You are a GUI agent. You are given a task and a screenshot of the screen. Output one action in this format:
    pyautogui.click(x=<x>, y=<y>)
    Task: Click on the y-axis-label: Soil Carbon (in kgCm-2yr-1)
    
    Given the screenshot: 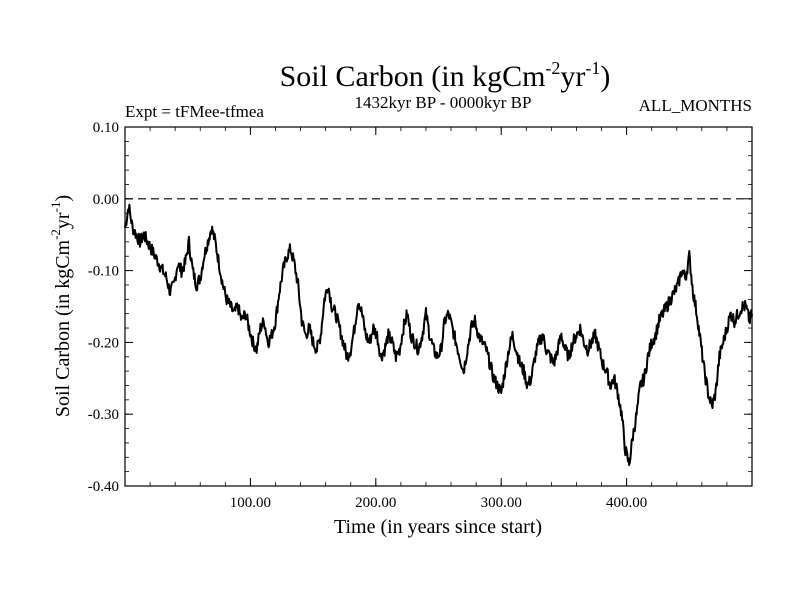 What is the action you would take?
    pyautogui.click(x=61, y=306)
    